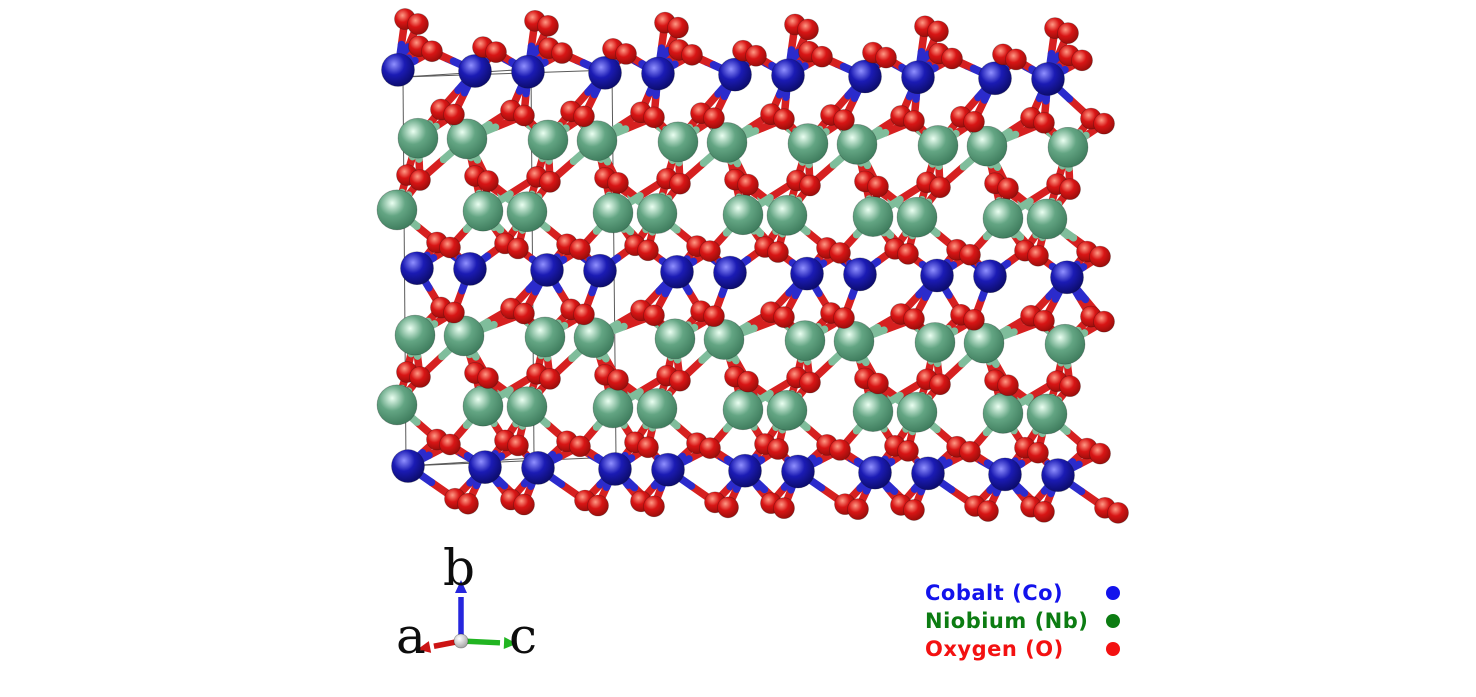 The height and width of the screenshot is (697, 1476). I want to click on cobalt-dot-icon, so click(1113, 593).